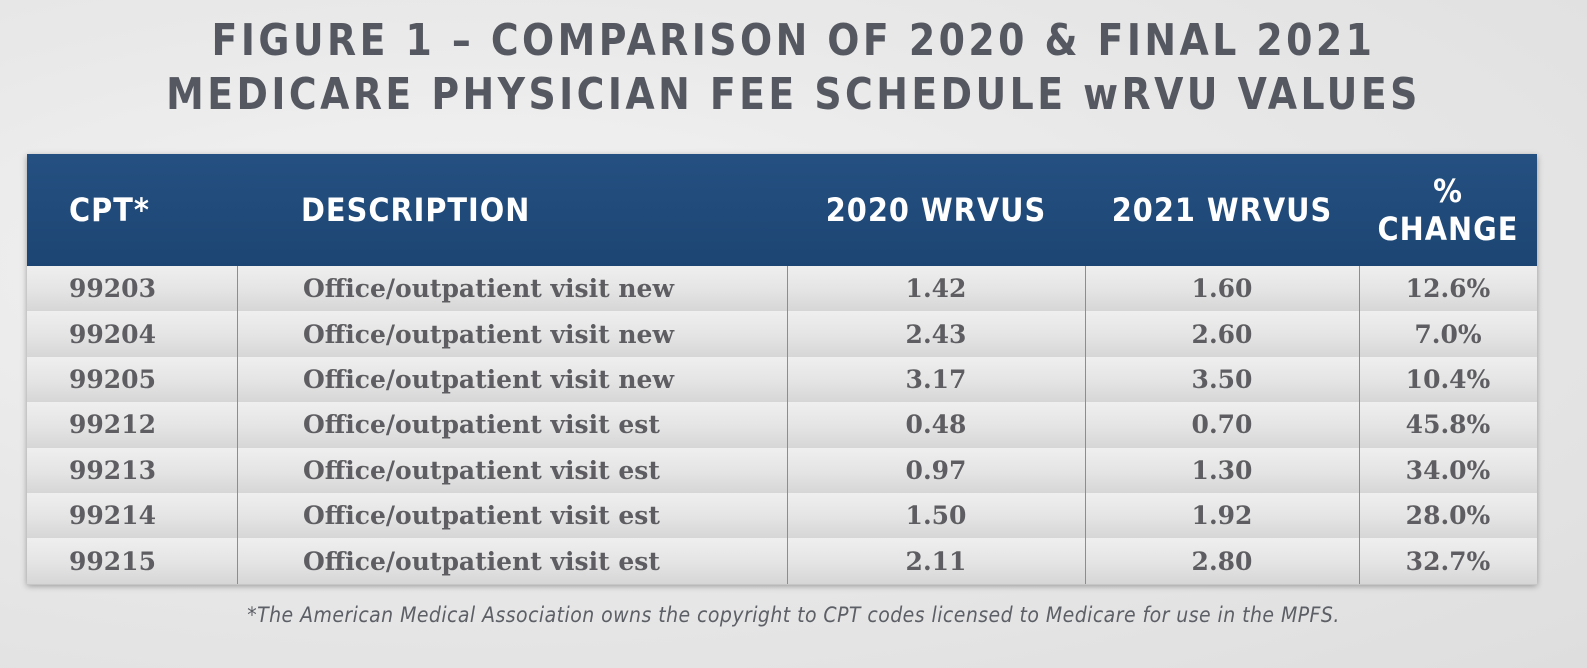 Image resolution: width=1587 pixels, height=668 pixels. Describe the element at coordinates (1448, 334) in the screenshot. I see `cell-percent-change: 7.0%` at that location.